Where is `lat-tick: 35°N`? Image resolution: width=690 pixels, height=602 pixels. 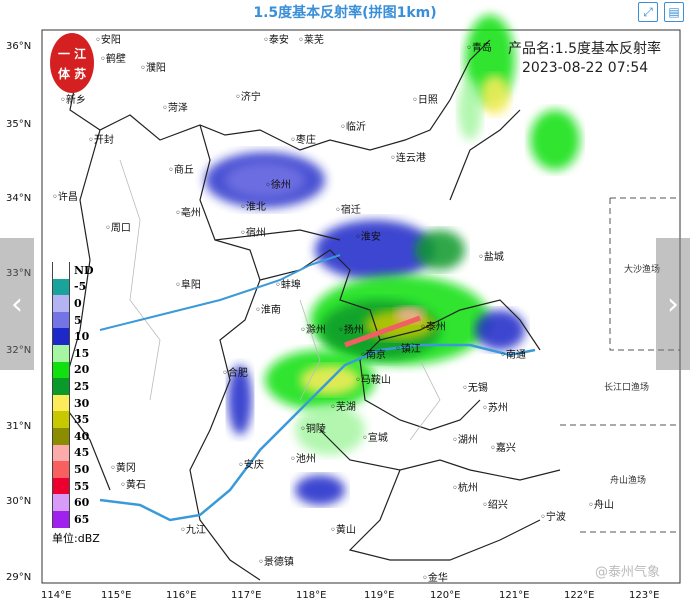 lat-tick: 35°N is located at coordinates (18, 124).